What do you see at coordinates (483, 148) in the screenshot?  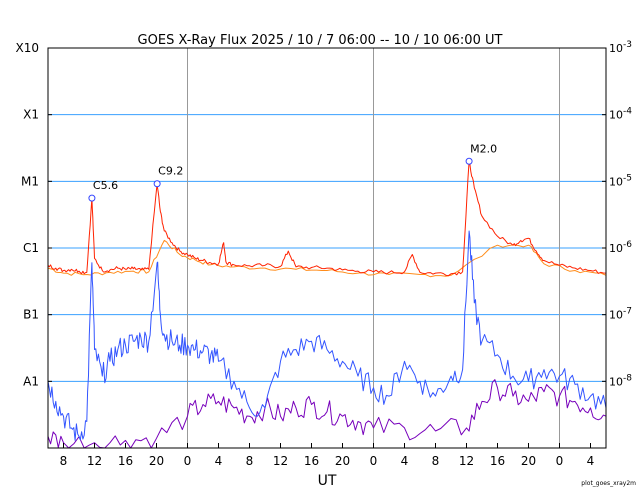 I see `flare-label-m2-0: M2.0` at bounding box center [483, 148].